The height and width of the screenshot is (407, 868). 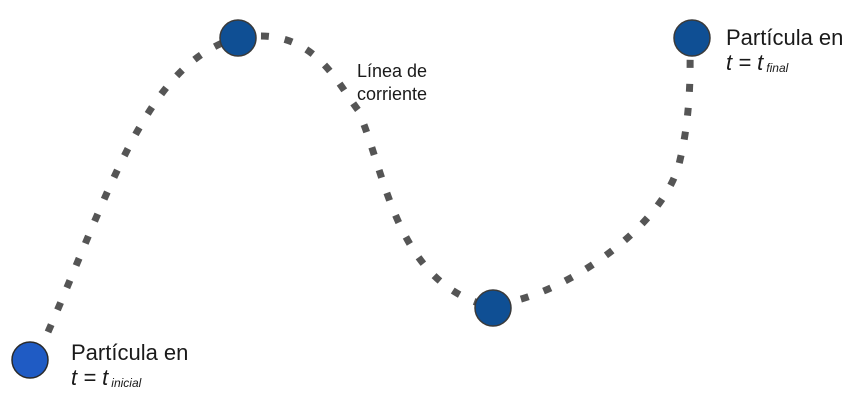 I want to click on start-particle-label: Partícula en t = t inicial, so click(x=129, y=365).